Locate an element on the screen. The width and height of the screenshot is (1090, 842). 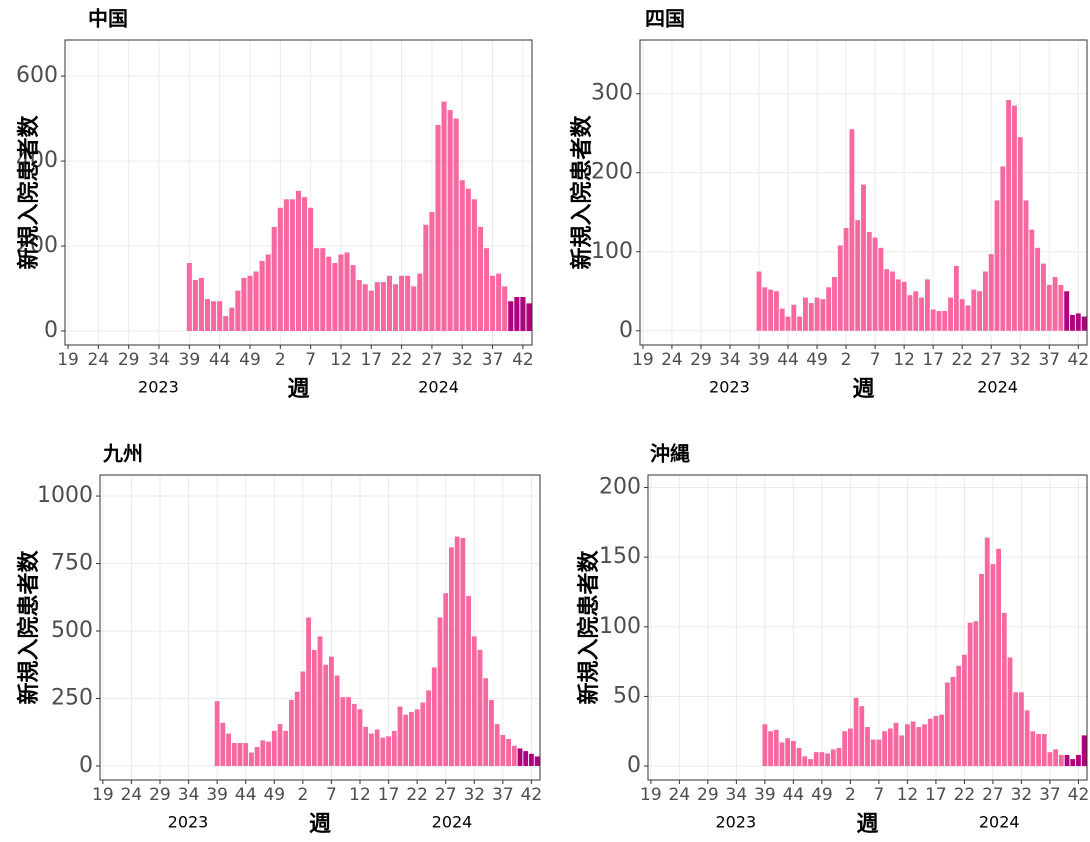
x-tick-label: 17 is located at coordinates (936, 795).